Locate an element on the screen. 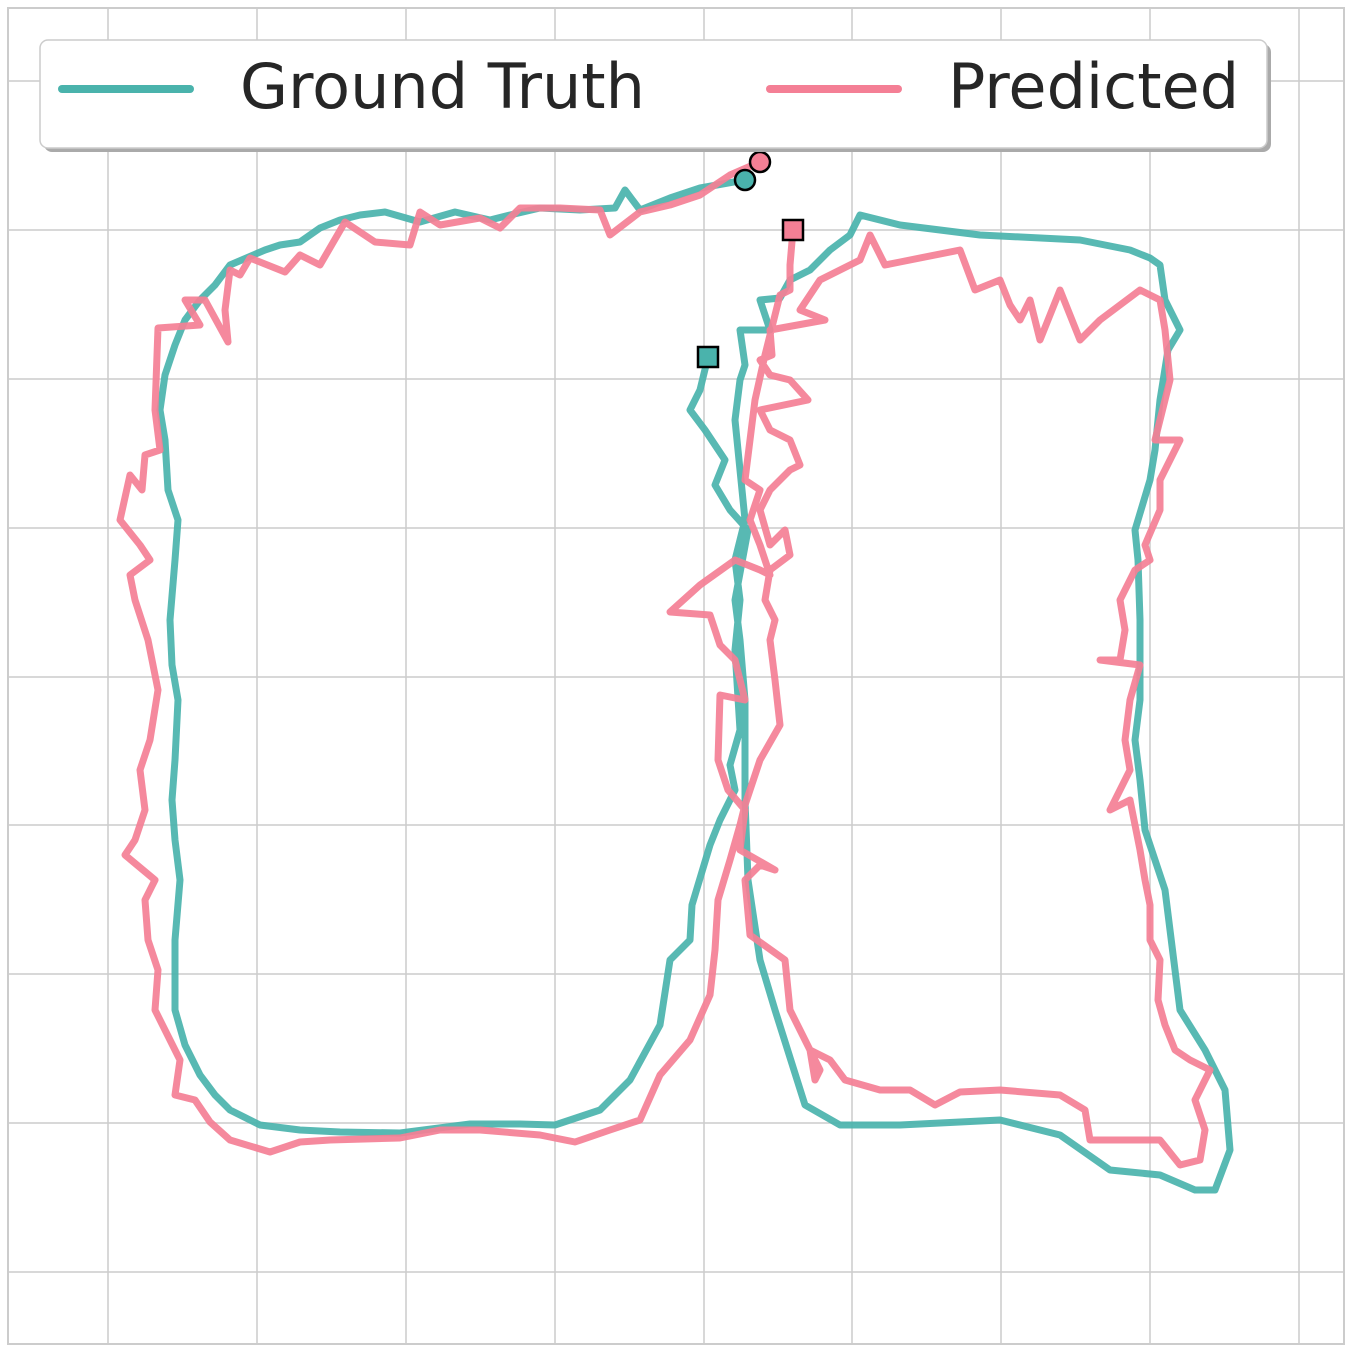  legend-label: Ground Truth is located at coordinates (442, 86).